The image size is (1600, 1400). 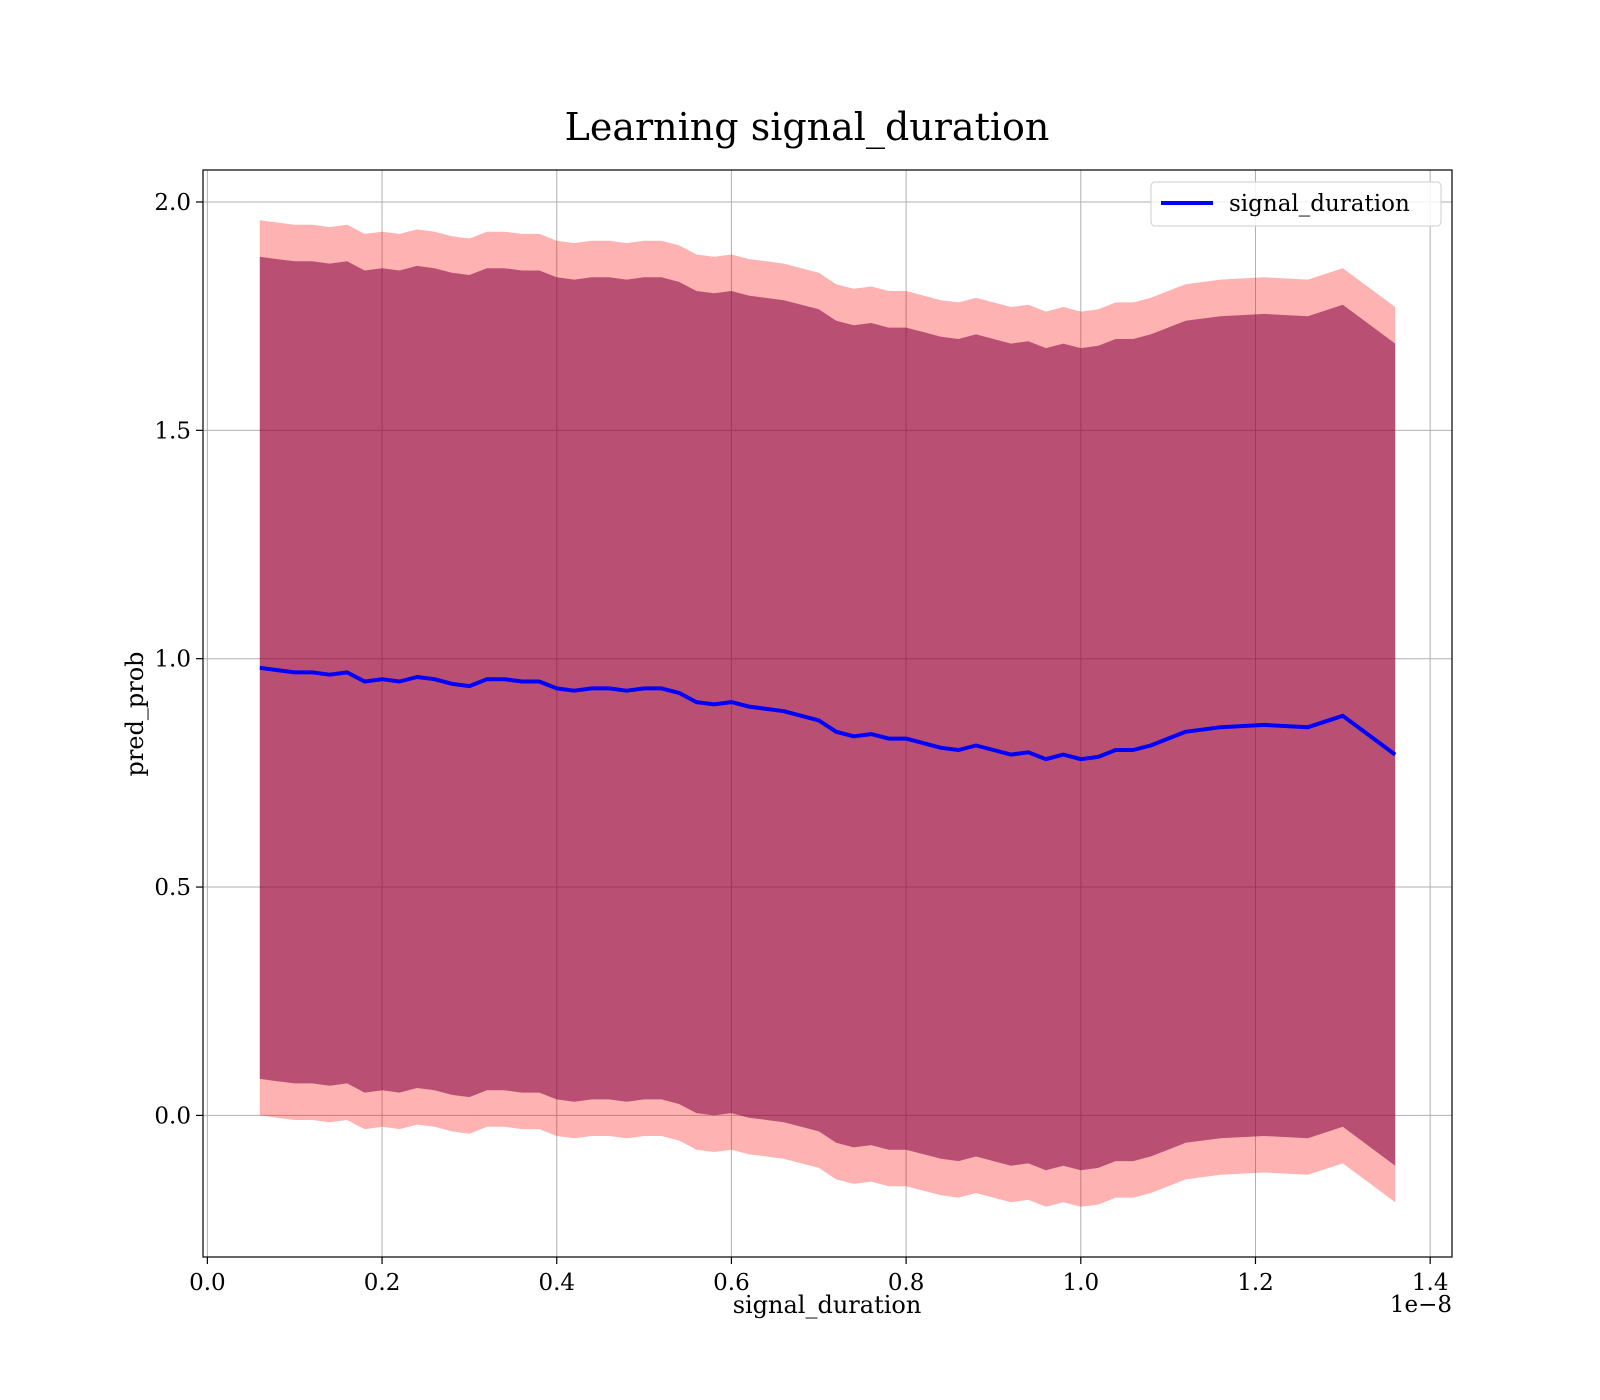 What do you see at coordinates (172, 1116) in the screenshot?
I see `y-tick-label: 0.0` at bounding box center [172, 1116].